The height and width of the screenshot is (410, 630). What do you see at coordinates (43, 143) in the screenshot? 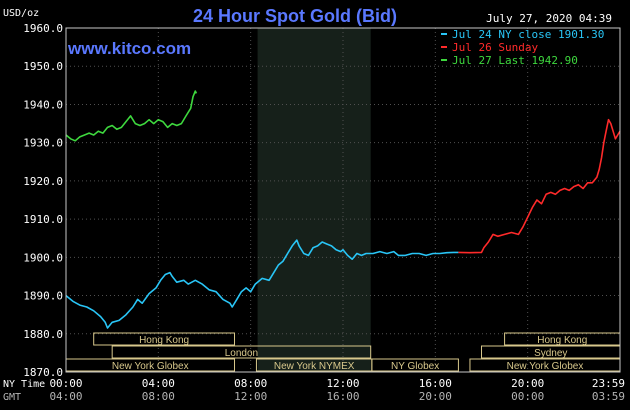
I see `y-tick-label: 1930.0` at bounding box center [43, 143].